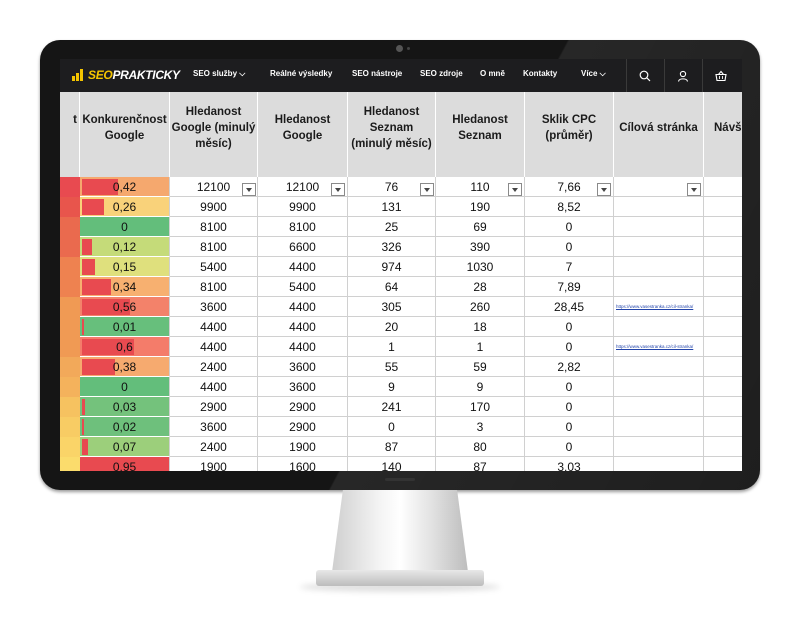 The image size is (800, 622). I want to click on table-cell: 3,03, so click(569, 464).